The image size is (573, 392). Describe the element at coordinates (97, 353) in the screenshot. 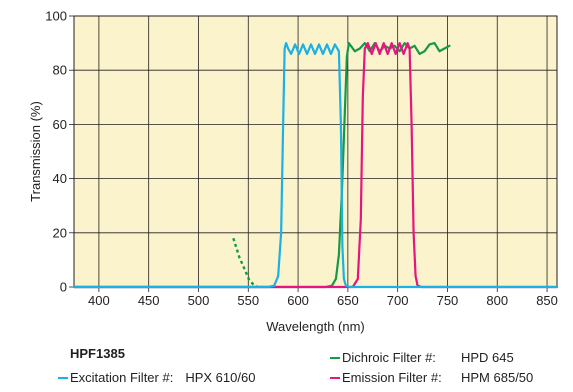

I see `product-code: HPF1385` at that location.